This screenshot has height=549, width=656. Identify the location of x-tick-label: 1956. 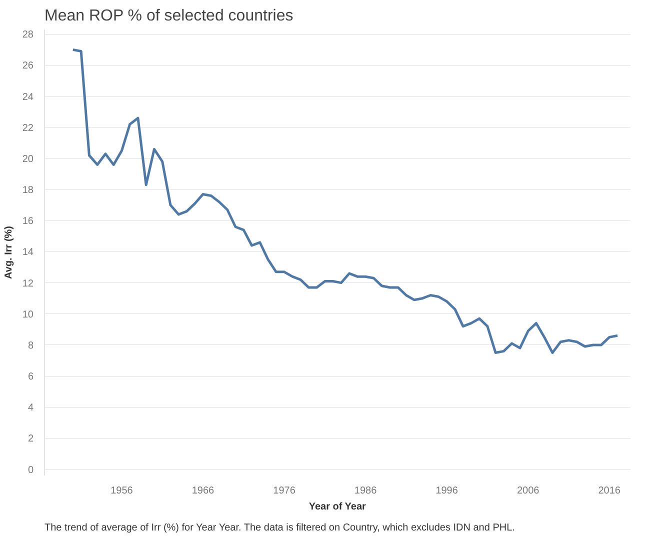
(122, 491).